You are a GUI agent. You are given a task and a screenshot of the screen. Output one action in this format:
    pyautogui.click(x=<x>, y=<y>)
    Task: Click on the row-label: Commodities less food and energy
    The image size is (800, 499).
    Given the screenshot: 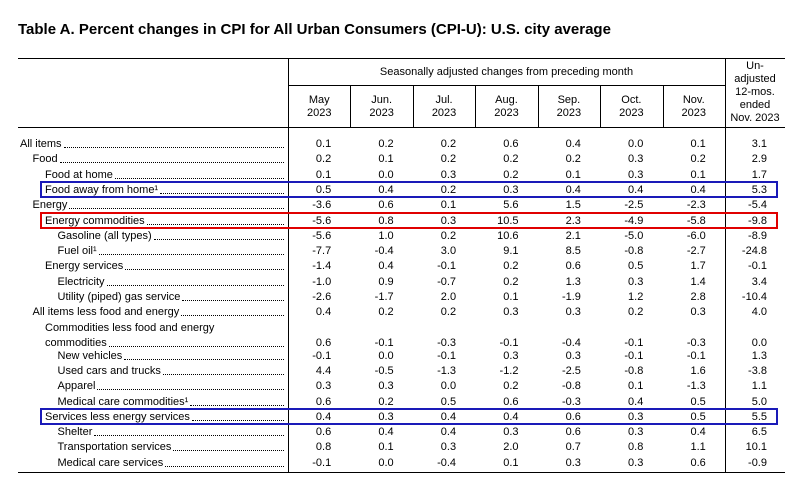 What is the action you would take?
    pyautogui.click(x=129, y=328)
    